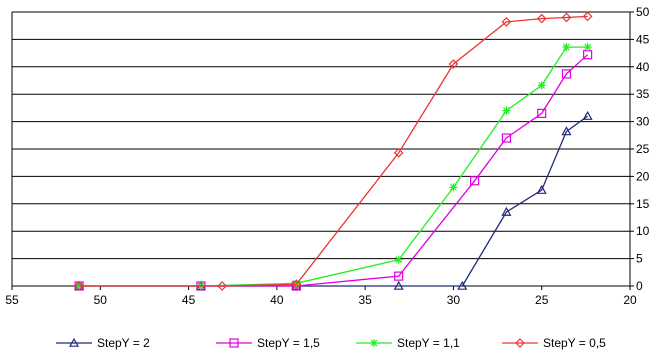  Describe the element at coordinates (123, 343) in the screenshot. I see `legend-label: StepY = 2` at that location.